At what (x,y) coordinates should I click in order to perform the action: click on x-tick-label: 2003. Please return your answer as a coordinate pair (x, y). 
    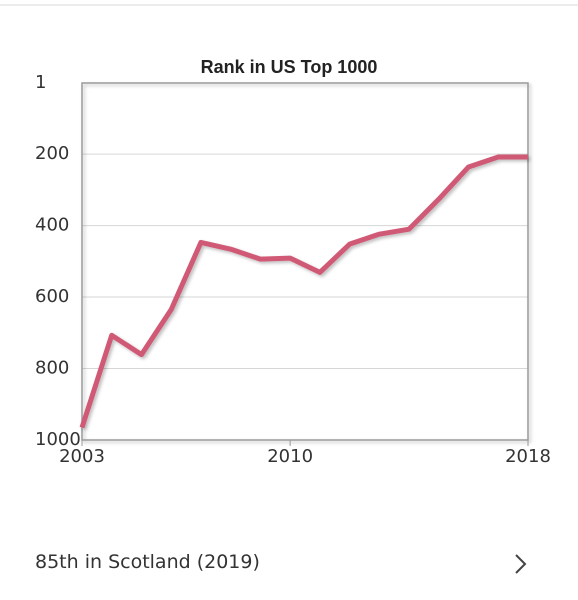
    Looking at the image, I should click on (82, 456).